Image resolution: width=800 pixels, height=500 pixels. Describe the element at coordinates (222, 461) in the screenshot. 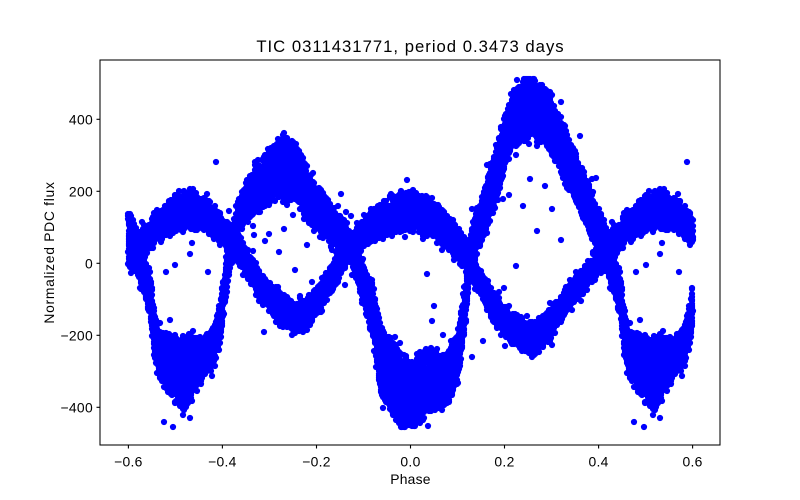

I see `svg-text: −0.4` at that location.